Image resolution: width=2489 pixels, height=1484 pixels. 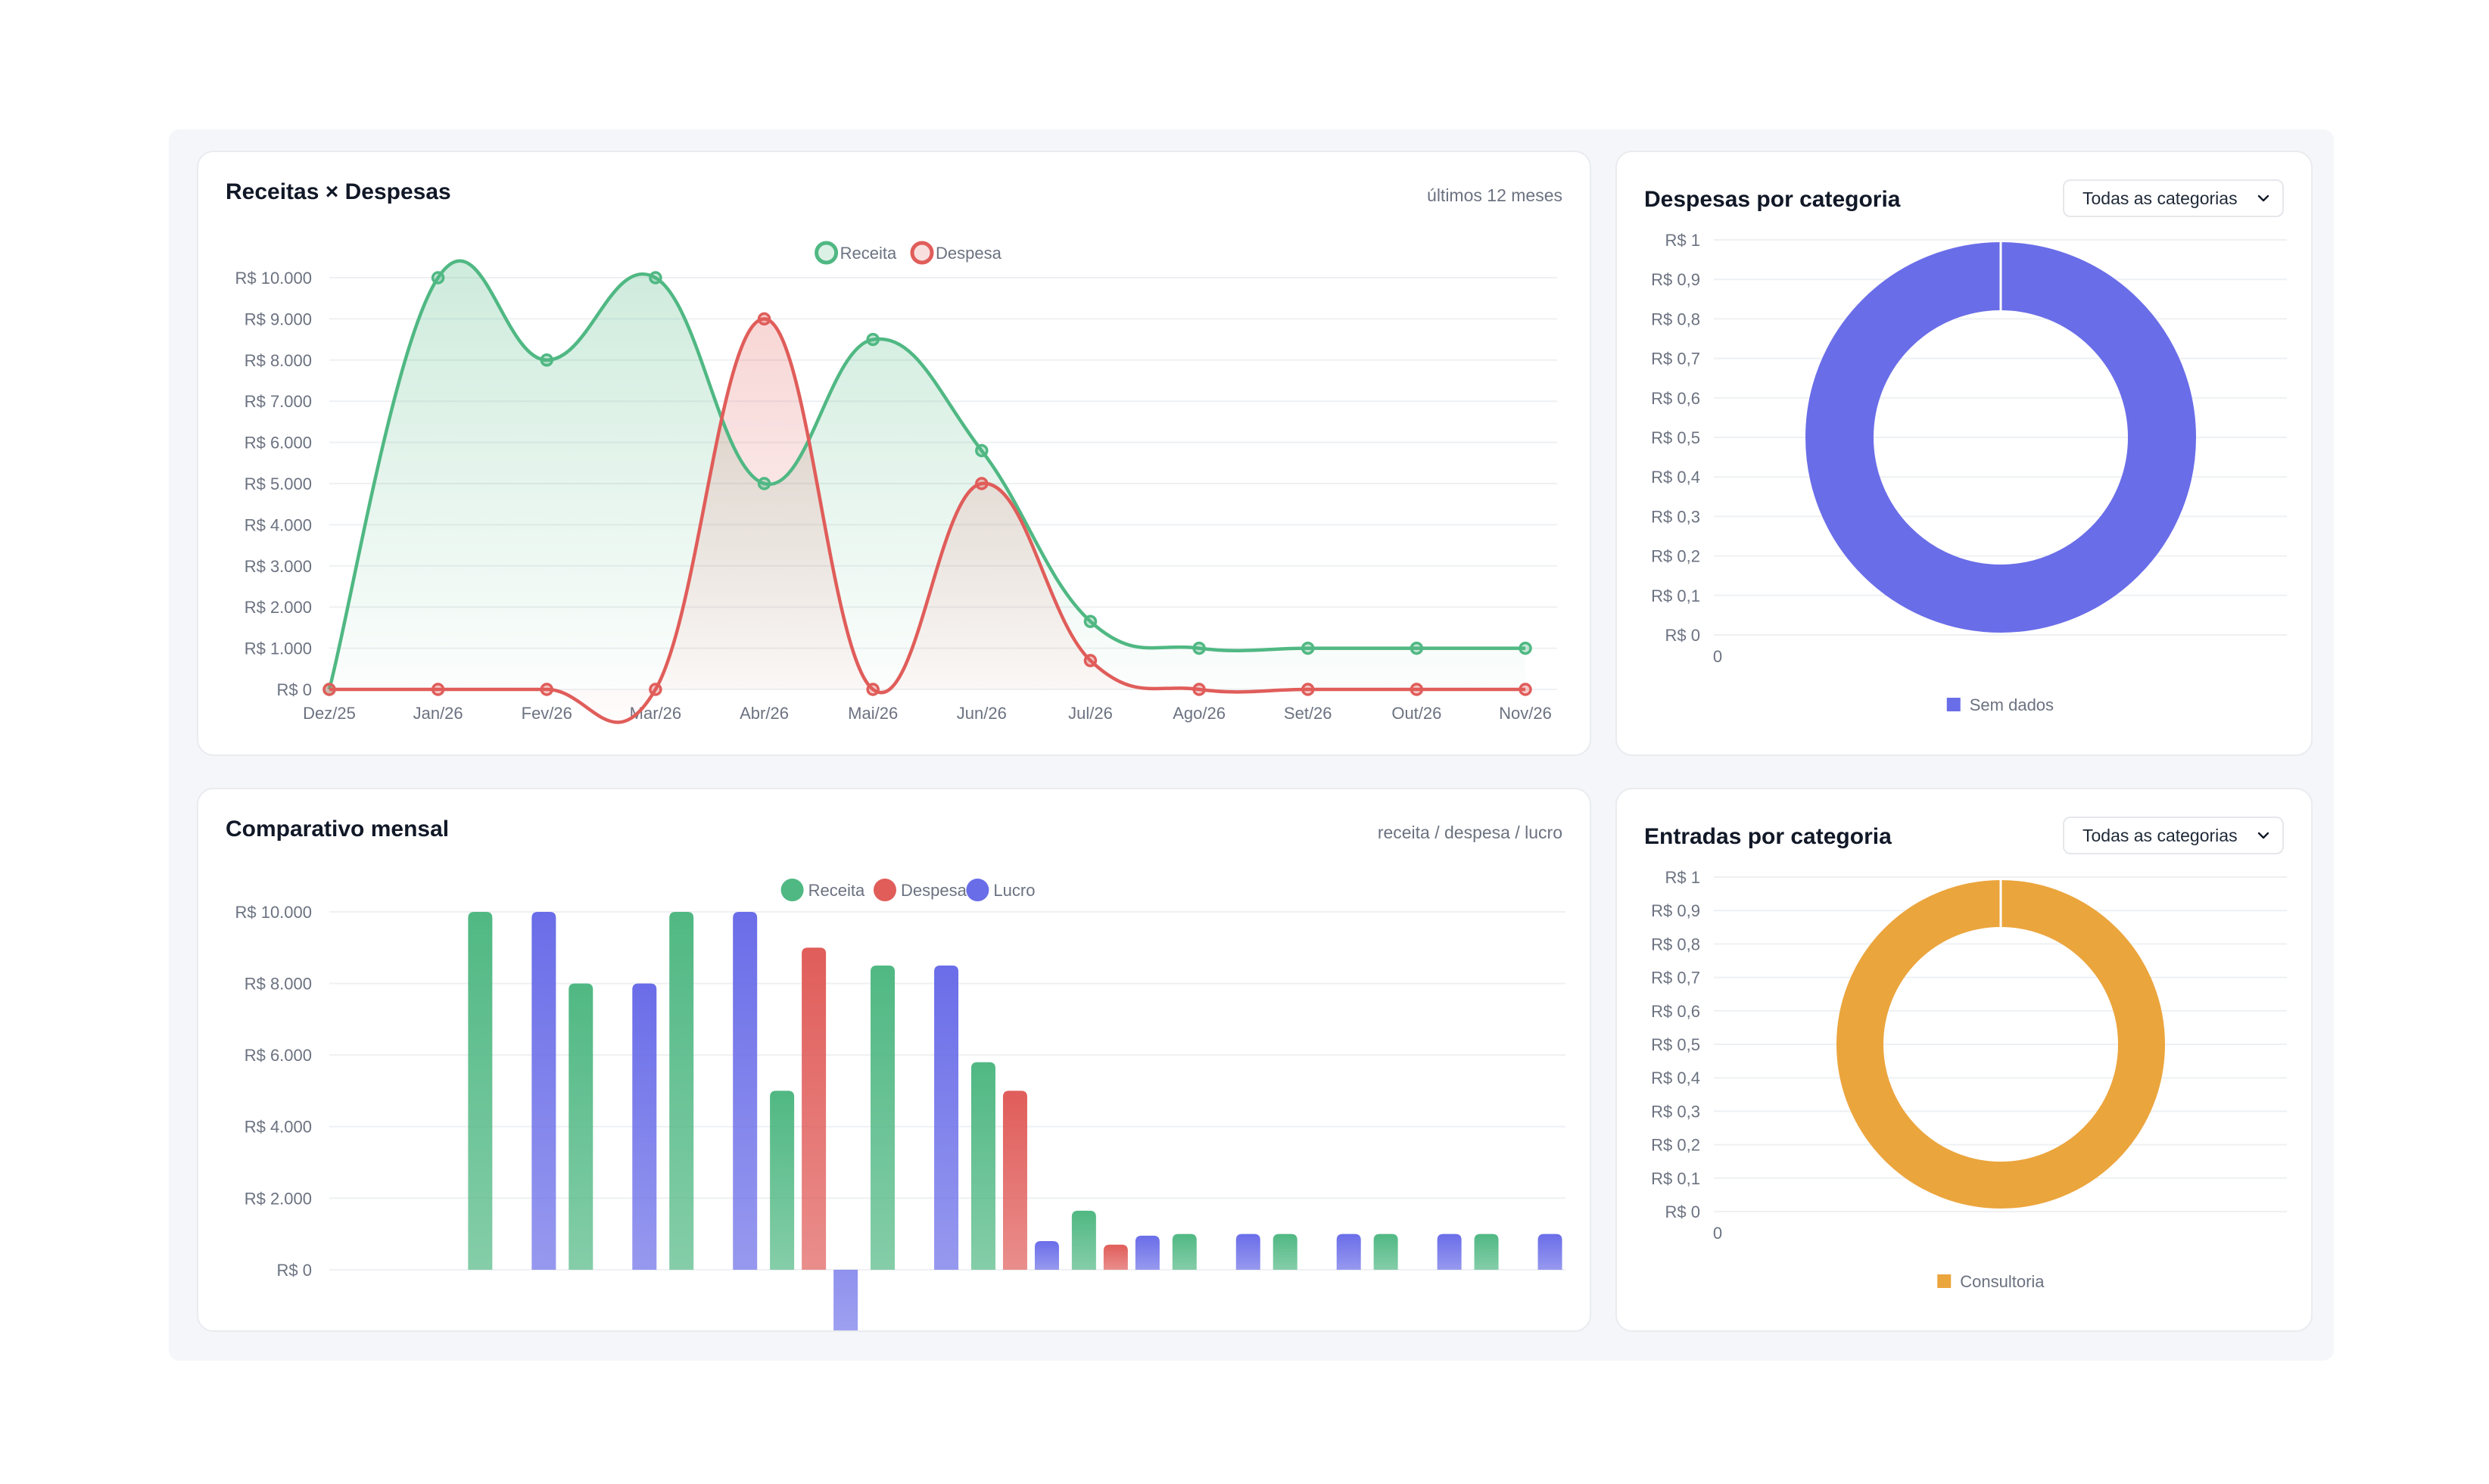 I want to click on y-tick-label: R$ 4.000, so click(x=279, y=524).